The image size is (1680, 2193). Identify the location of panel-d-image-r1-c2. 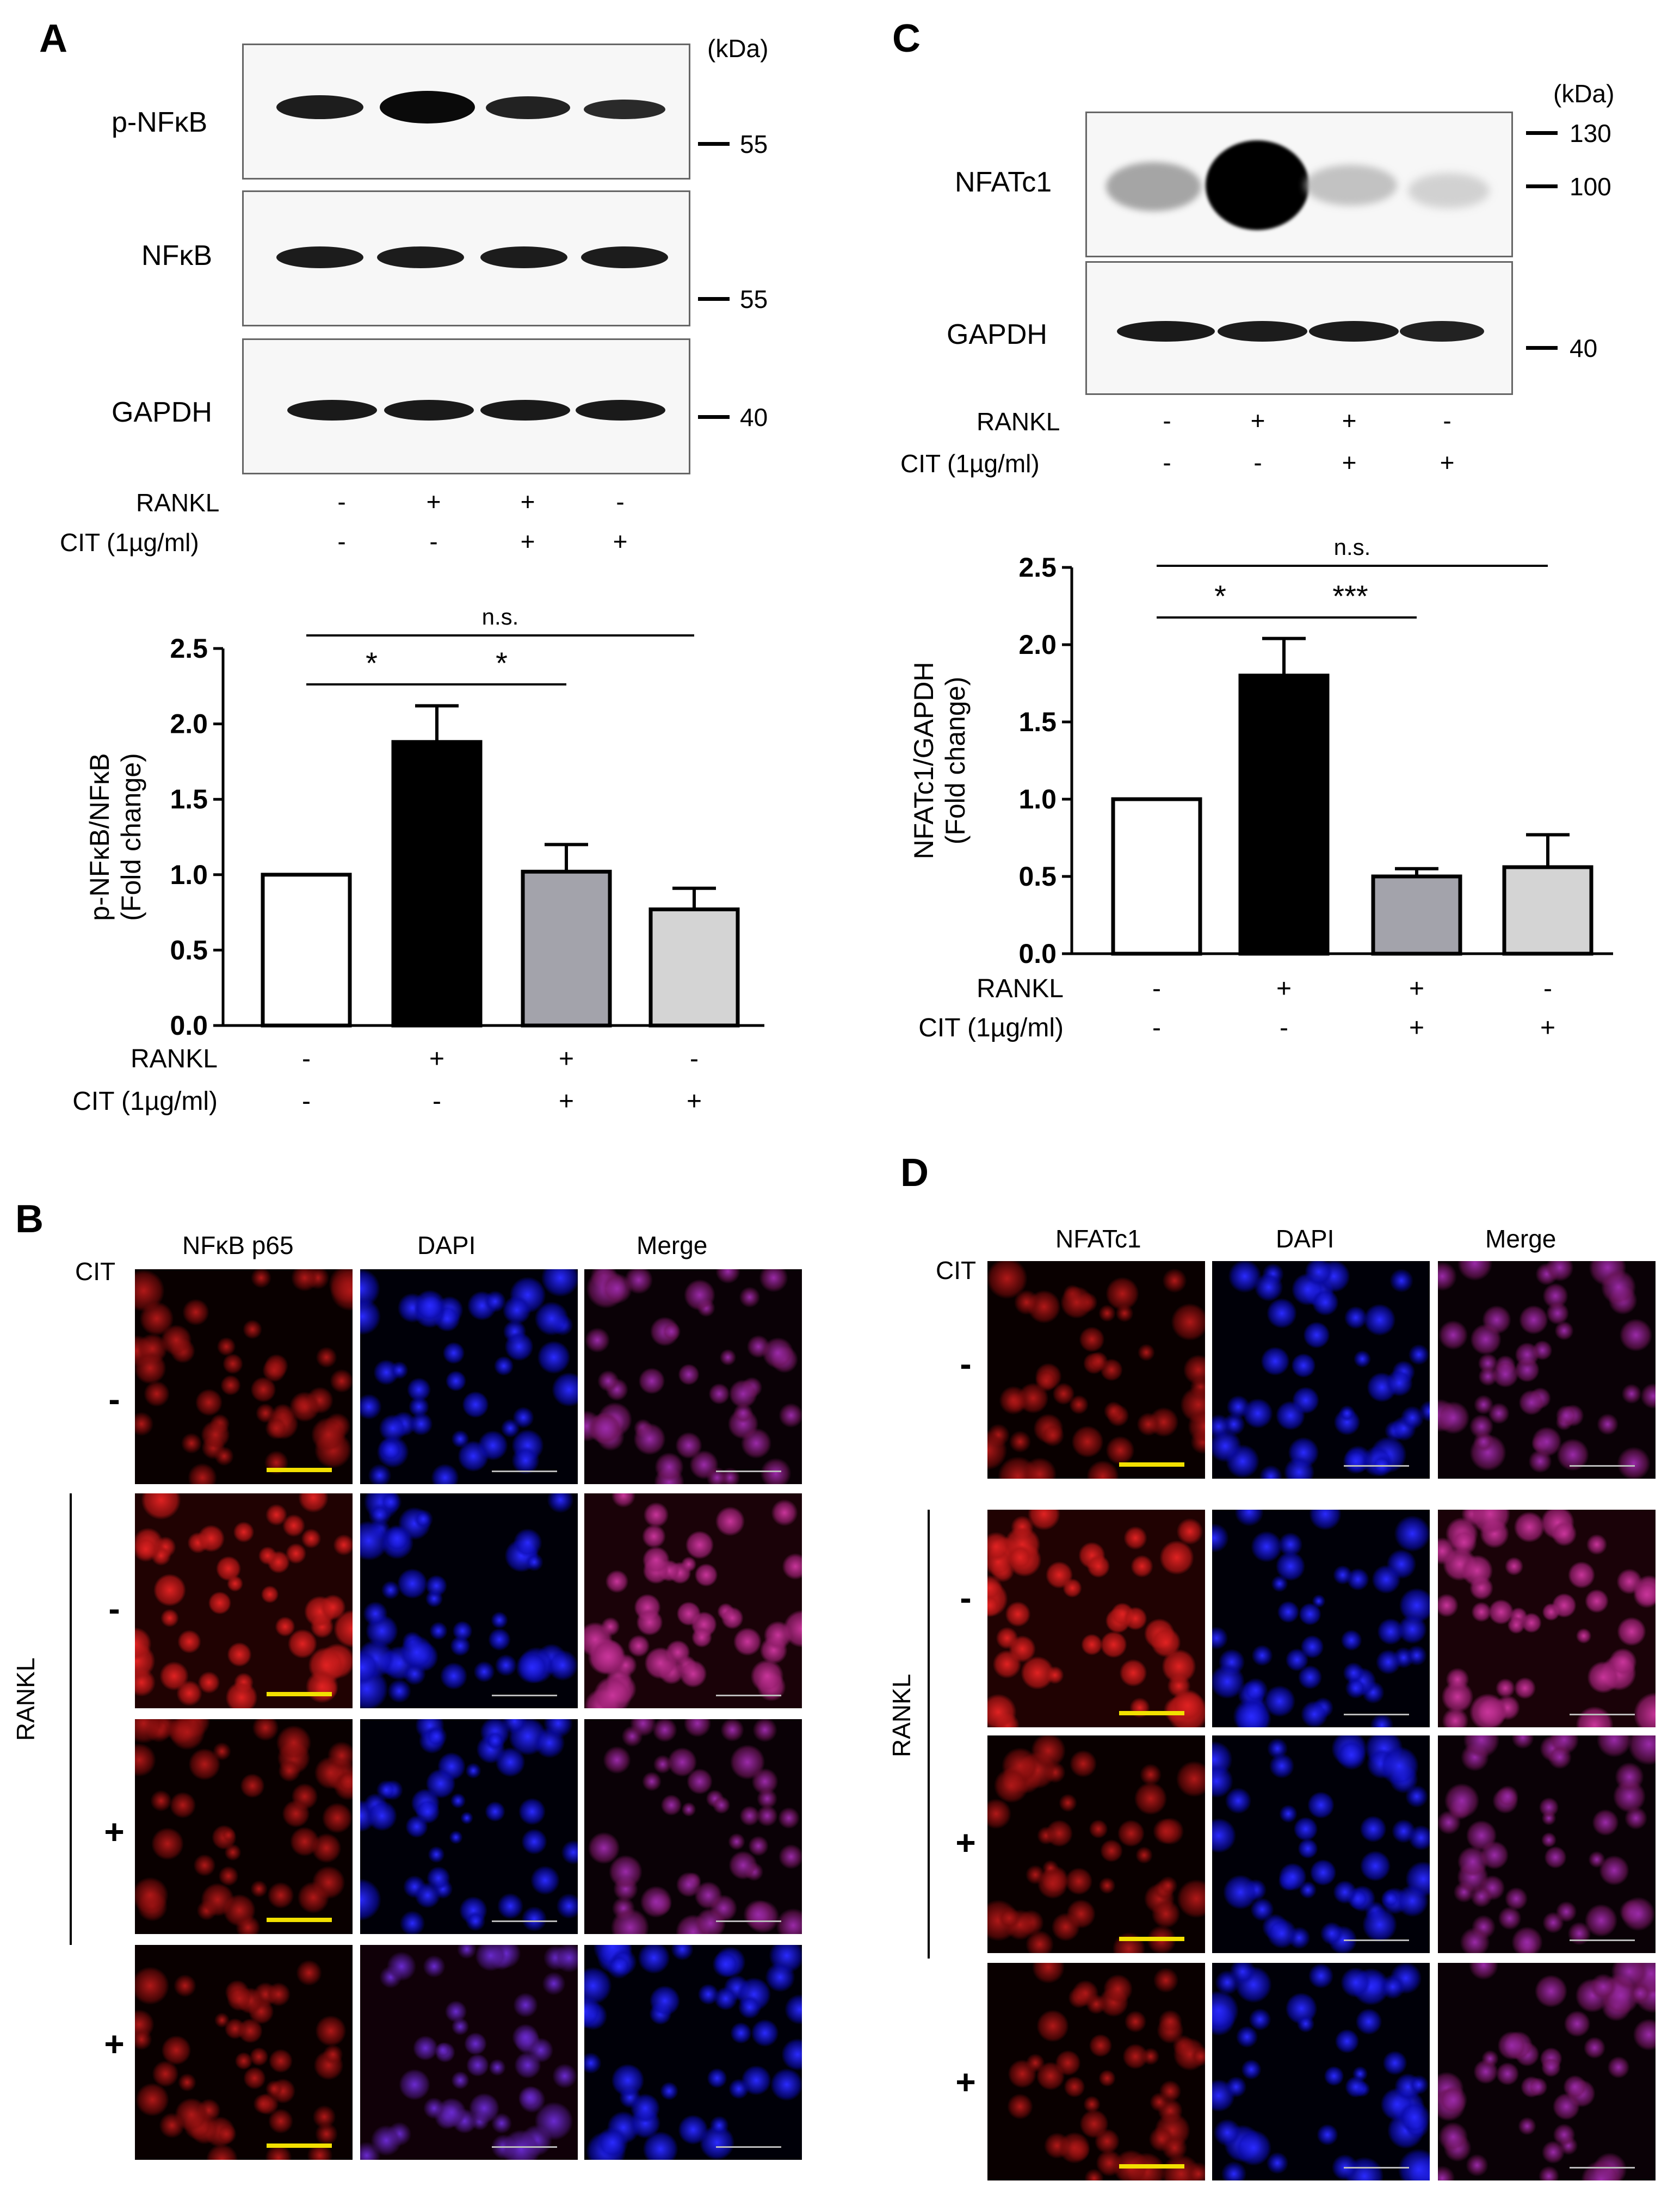
(1321, 1370).